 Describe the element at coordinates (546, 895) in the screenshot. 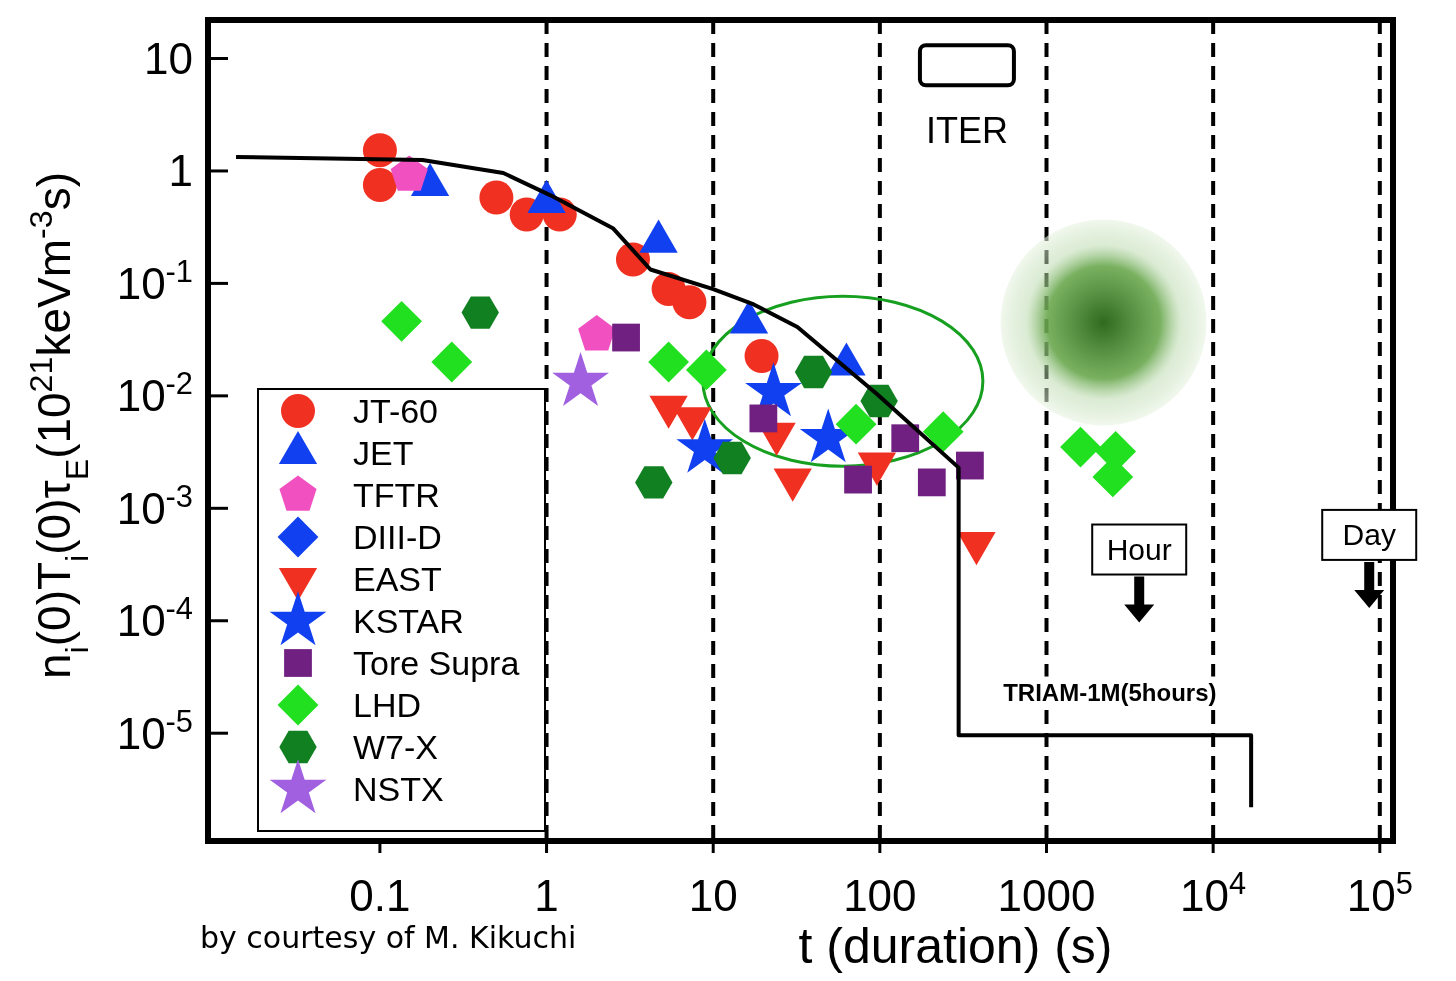

I see `x-tick-label: 1` at that location.